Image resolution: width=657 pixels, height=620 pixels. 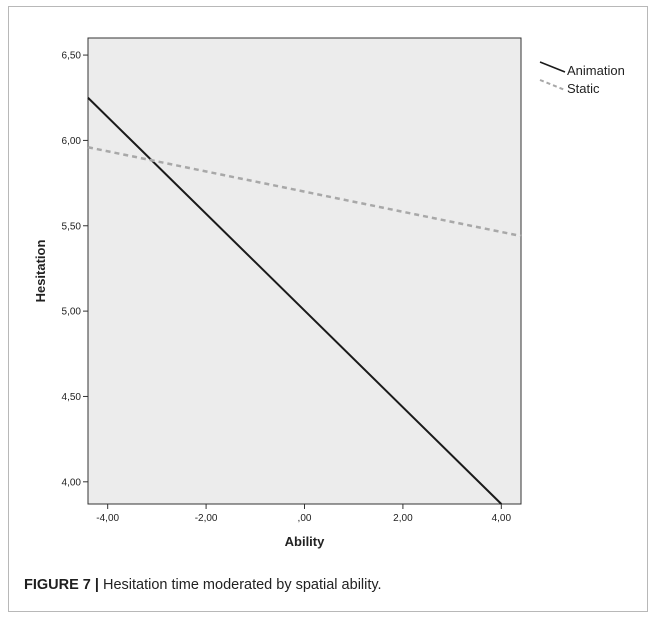 What do you see at coordinates (72, 312) in the screenshot?
I see `y-tick-label: 5,00` at bounding box center [72, 312].